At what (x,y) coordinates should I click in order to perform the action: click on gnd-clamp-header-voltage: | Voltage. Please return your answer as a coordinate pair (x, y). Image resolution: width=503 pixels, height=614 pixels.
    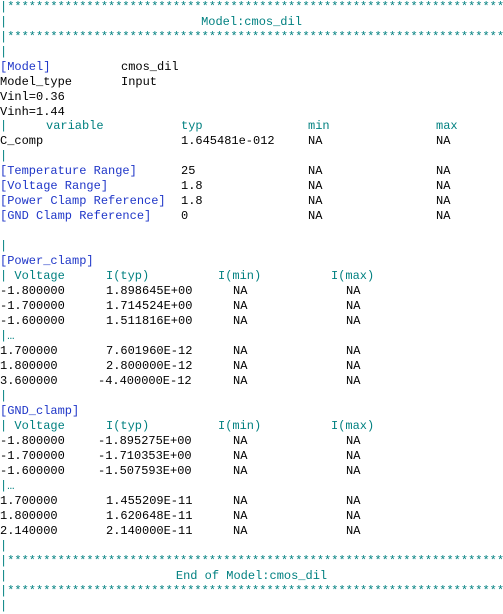
    Looking at the image, I should click on (32, 426).